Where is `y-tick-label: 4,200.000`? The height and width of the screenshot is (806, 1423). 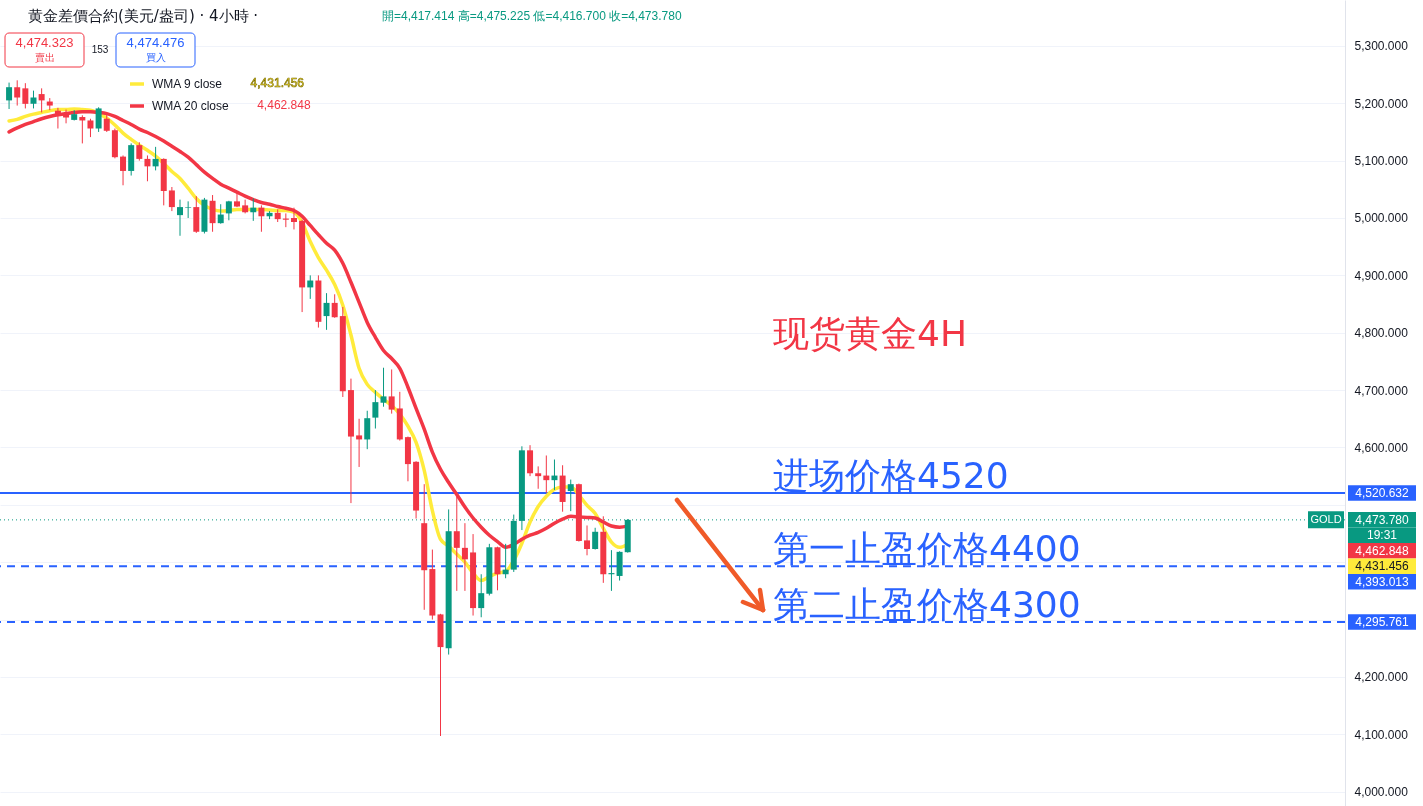 y-tick-label: 4,200.000 is located at coordinates (1381, 677).